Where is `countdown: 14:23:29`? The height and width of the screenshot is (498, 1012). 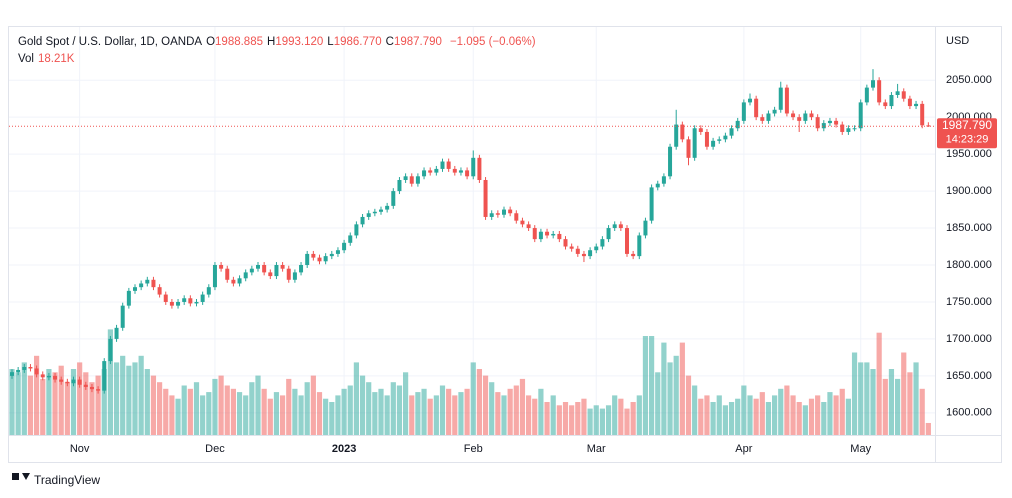
countdown: 14:23:29 is located at coordinates (967, 140).